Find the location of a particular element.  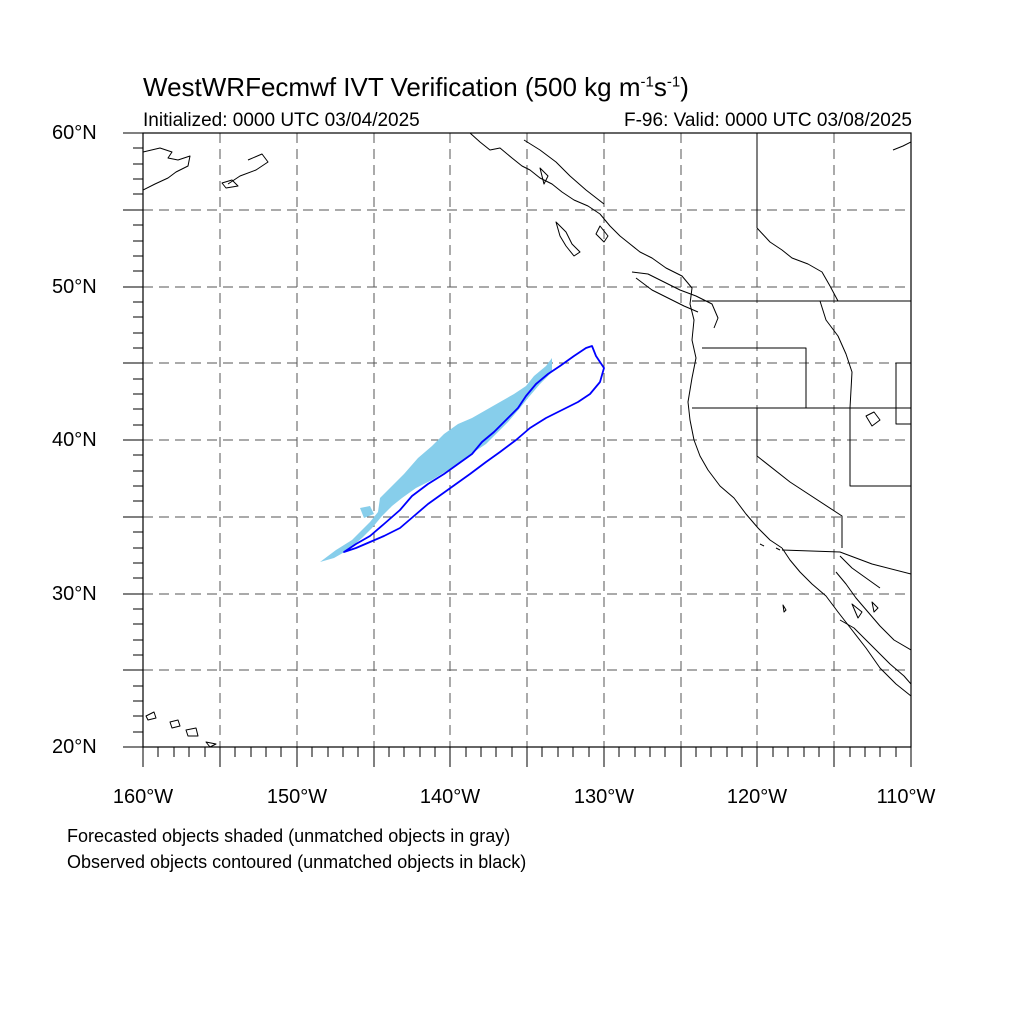

valid-time: F-96: Valid: 0000 UTC 03/08/2025 is located at coordinates (768, 120).